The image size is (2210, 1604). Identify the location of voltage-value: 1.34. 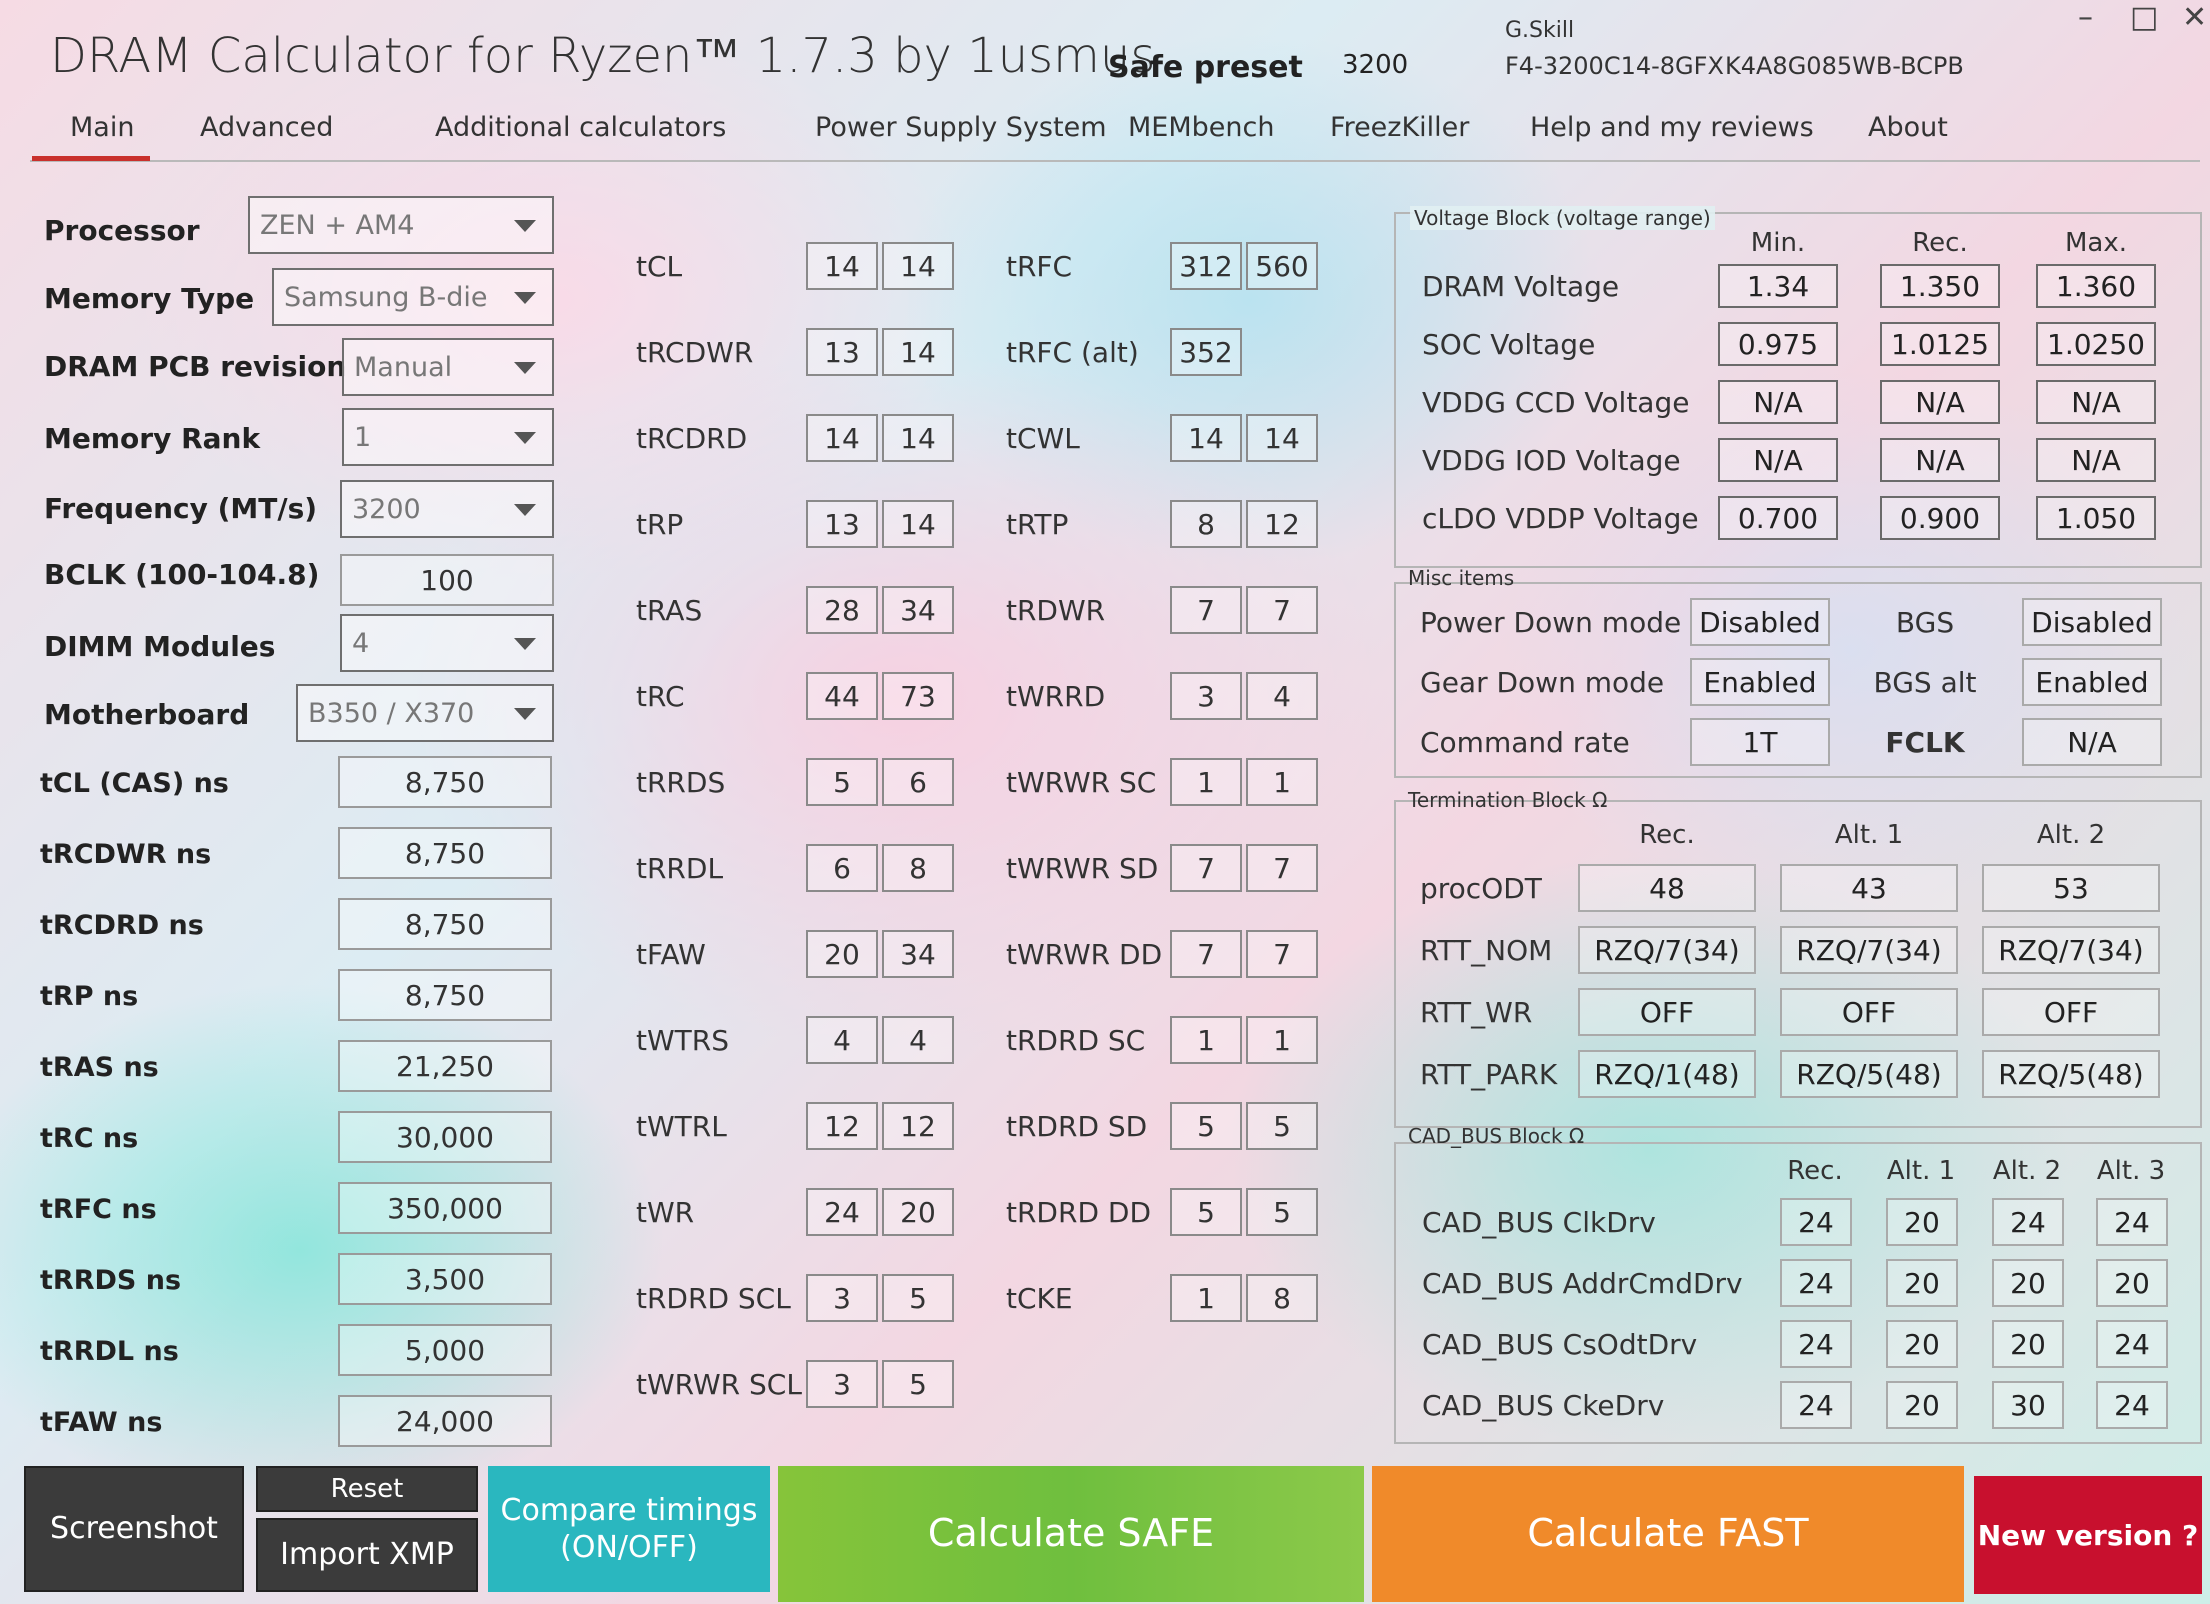
(1778, 286).